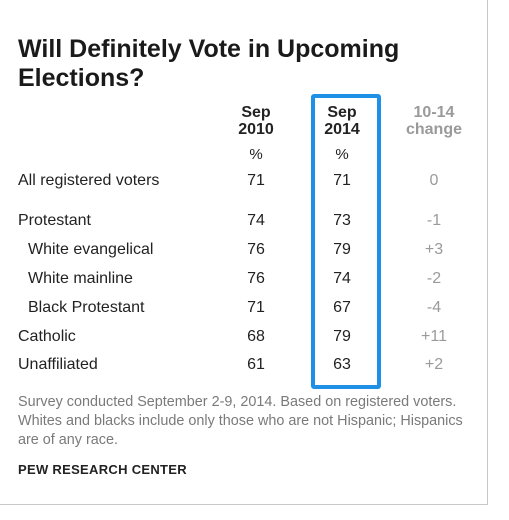 This screenshot has width=509, height=520. I want to click on cell-sep-2014: 67, so click(342, 307).